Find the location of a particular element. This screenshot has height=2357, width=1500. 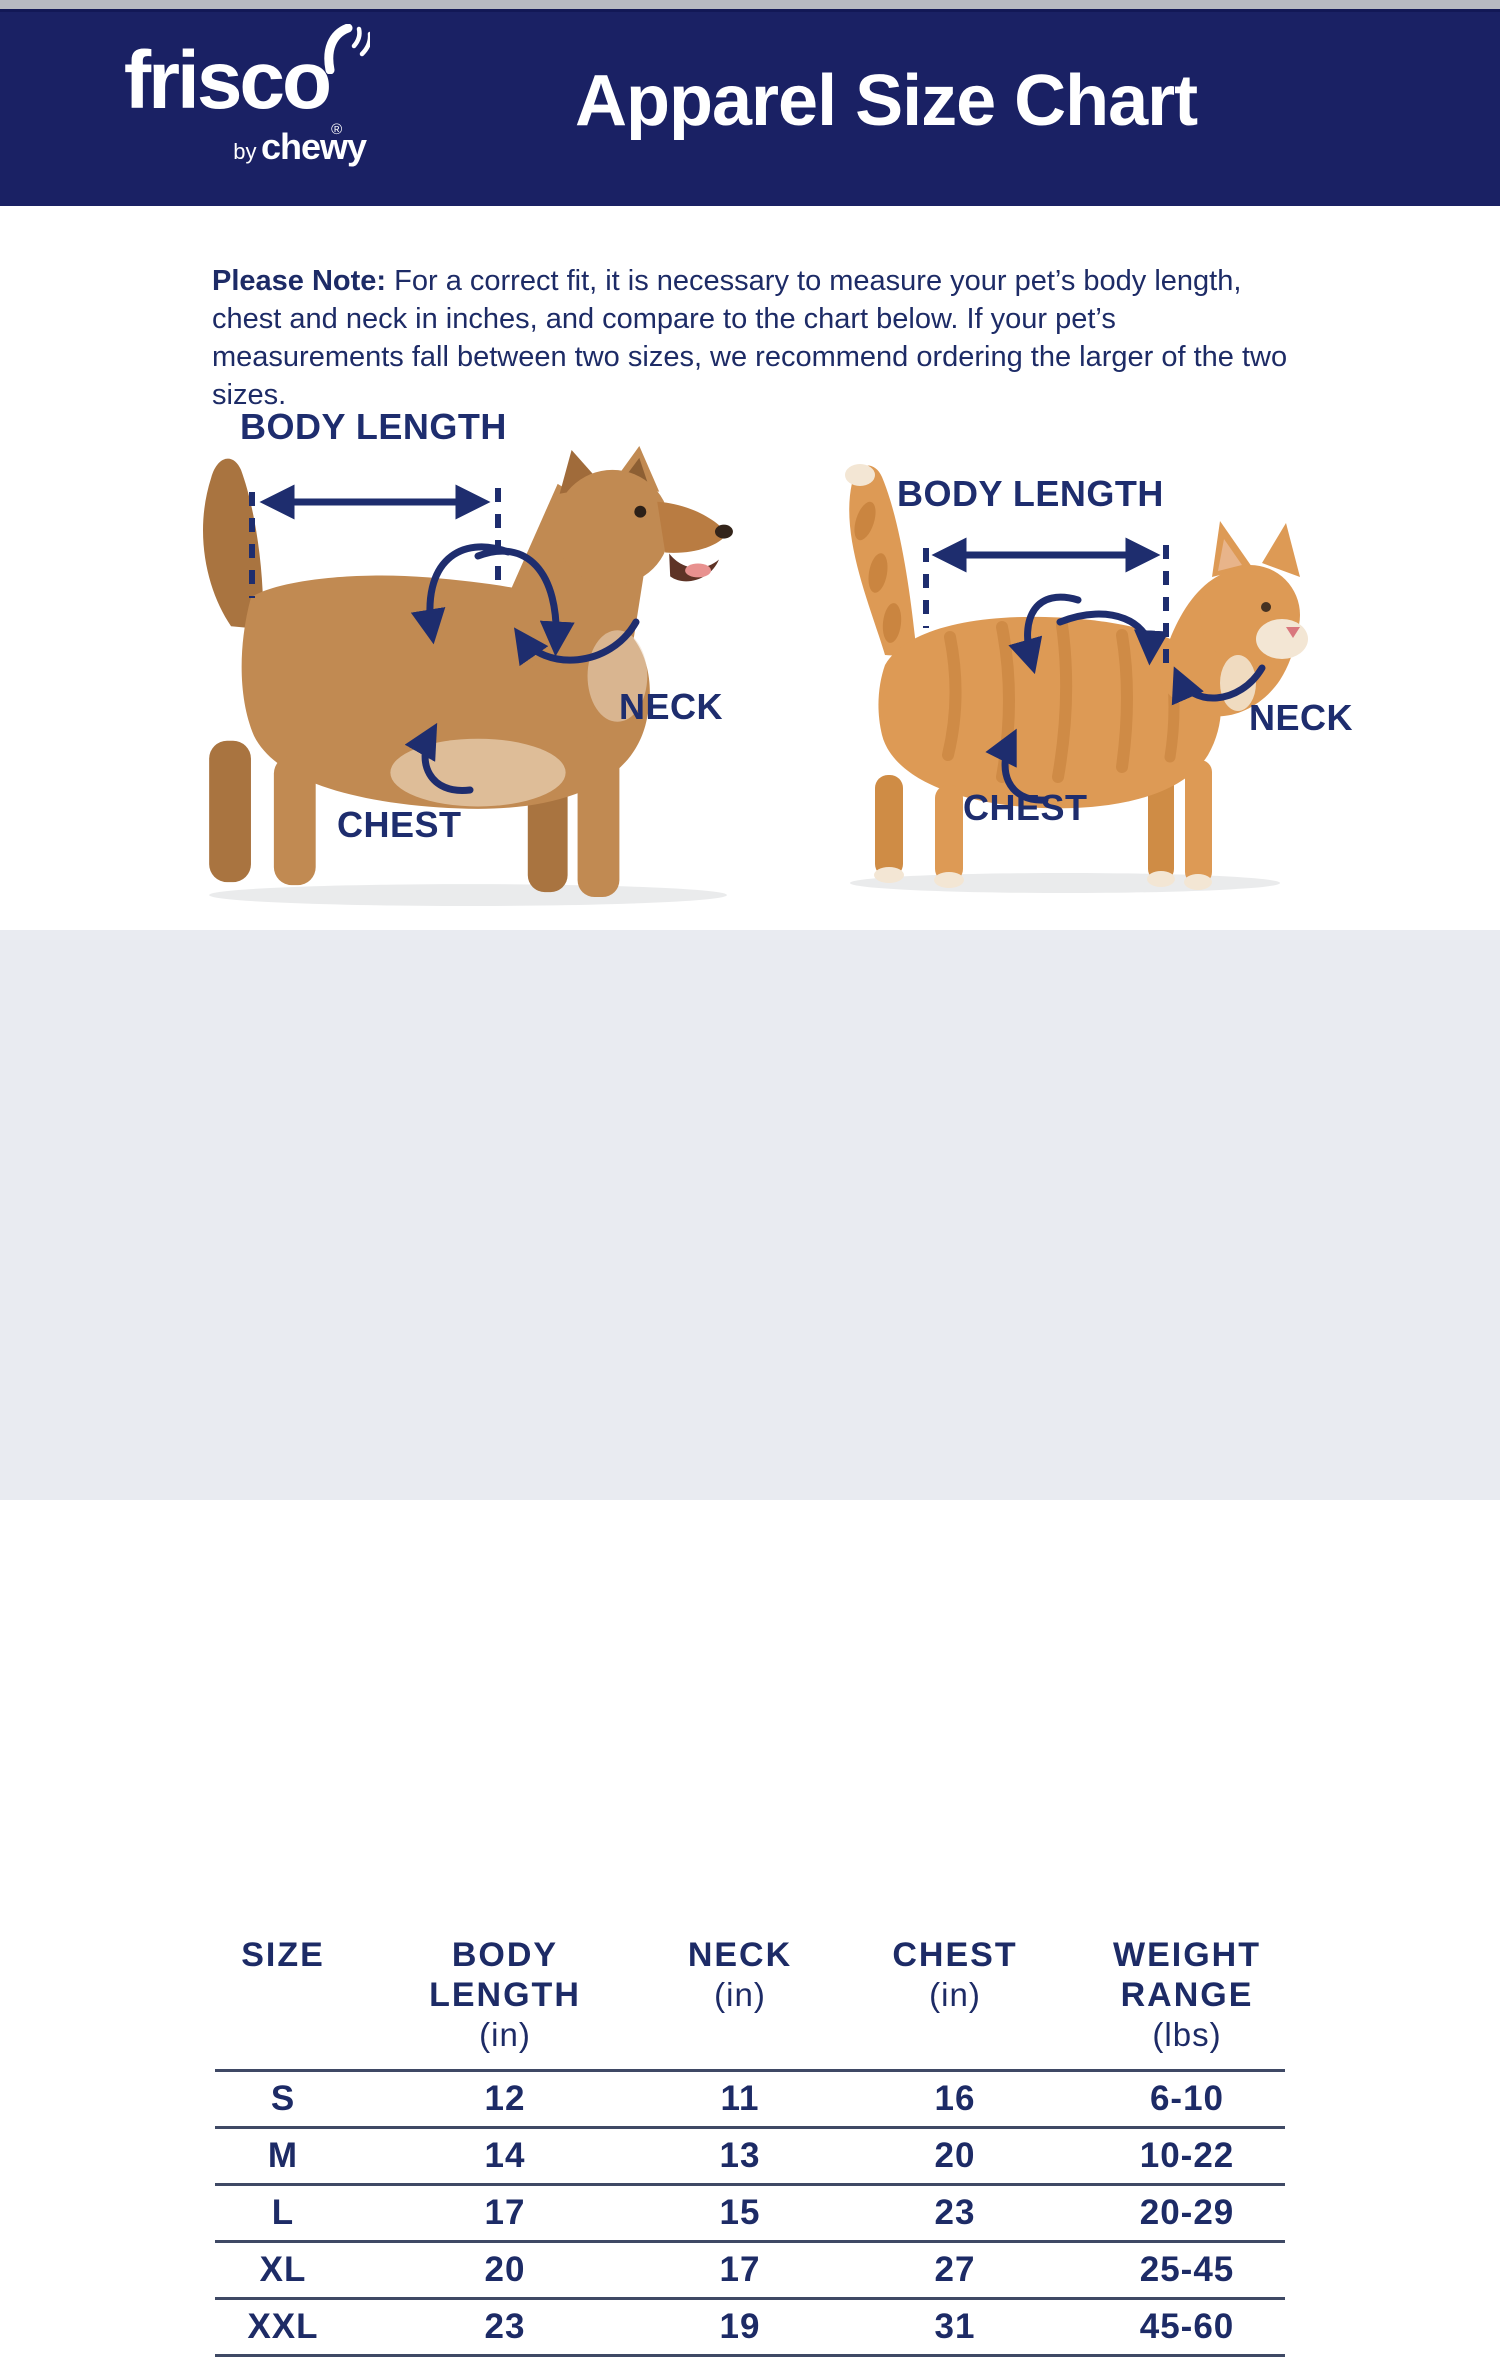

column-header-body-length: BODY LENGTH (in) is located at coordinates (505, 1994).